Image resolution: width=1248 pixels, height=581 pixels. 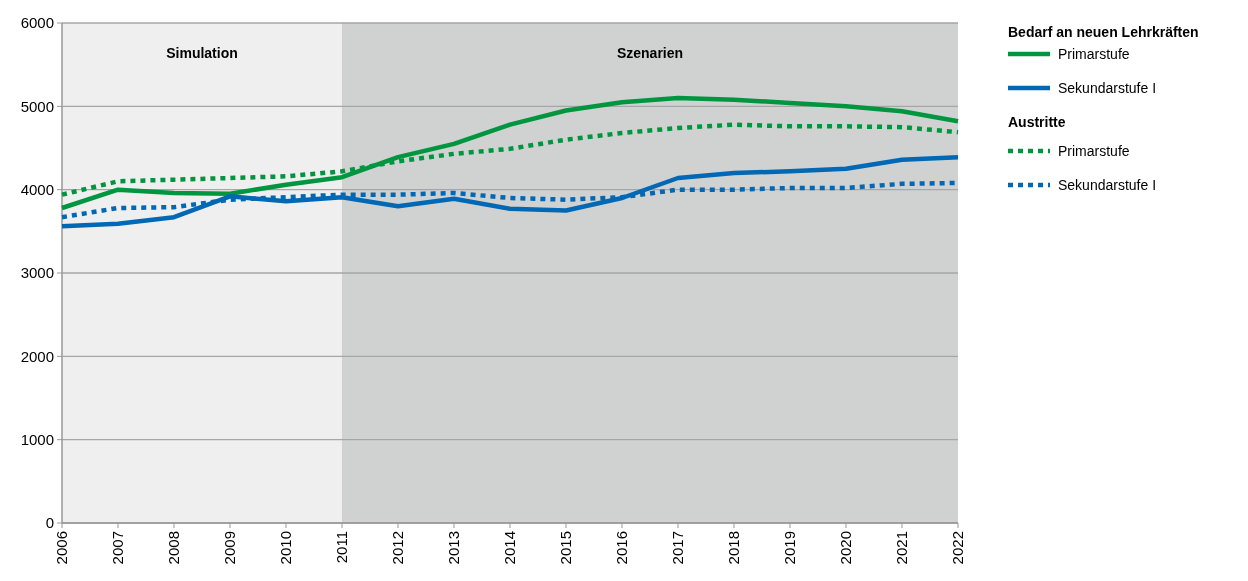 What do you see at coordinates (174, 548) in the screenshot?
I see `x-tick-label: 2008` at bounding box center [174, 548].